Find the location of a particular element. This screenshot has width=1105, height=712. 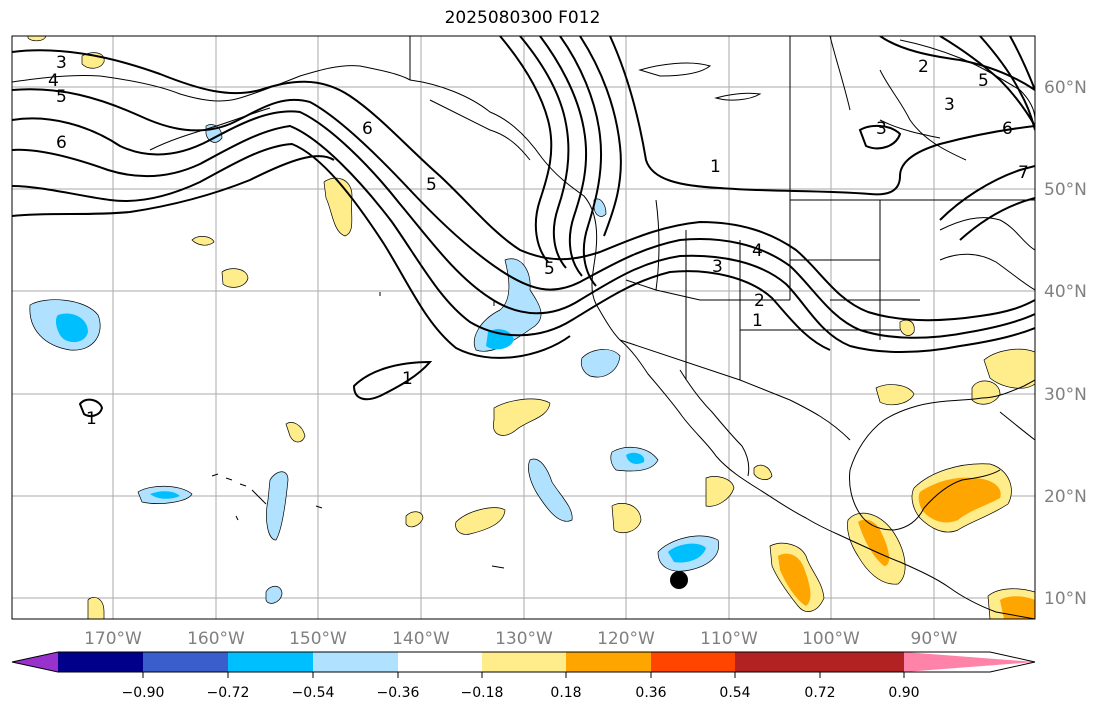

colorbar-ticks is located at coordinates (523, 675).